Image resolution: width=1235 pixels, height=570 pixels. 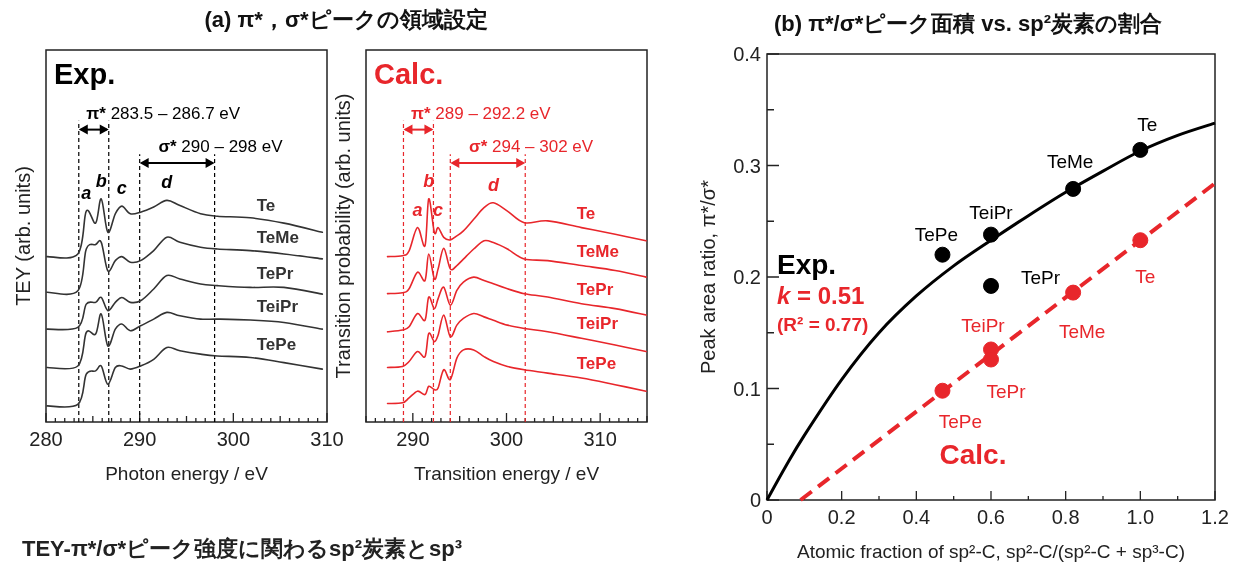 I want to click on y-tick-label: 0, so click(x=755, y=500).